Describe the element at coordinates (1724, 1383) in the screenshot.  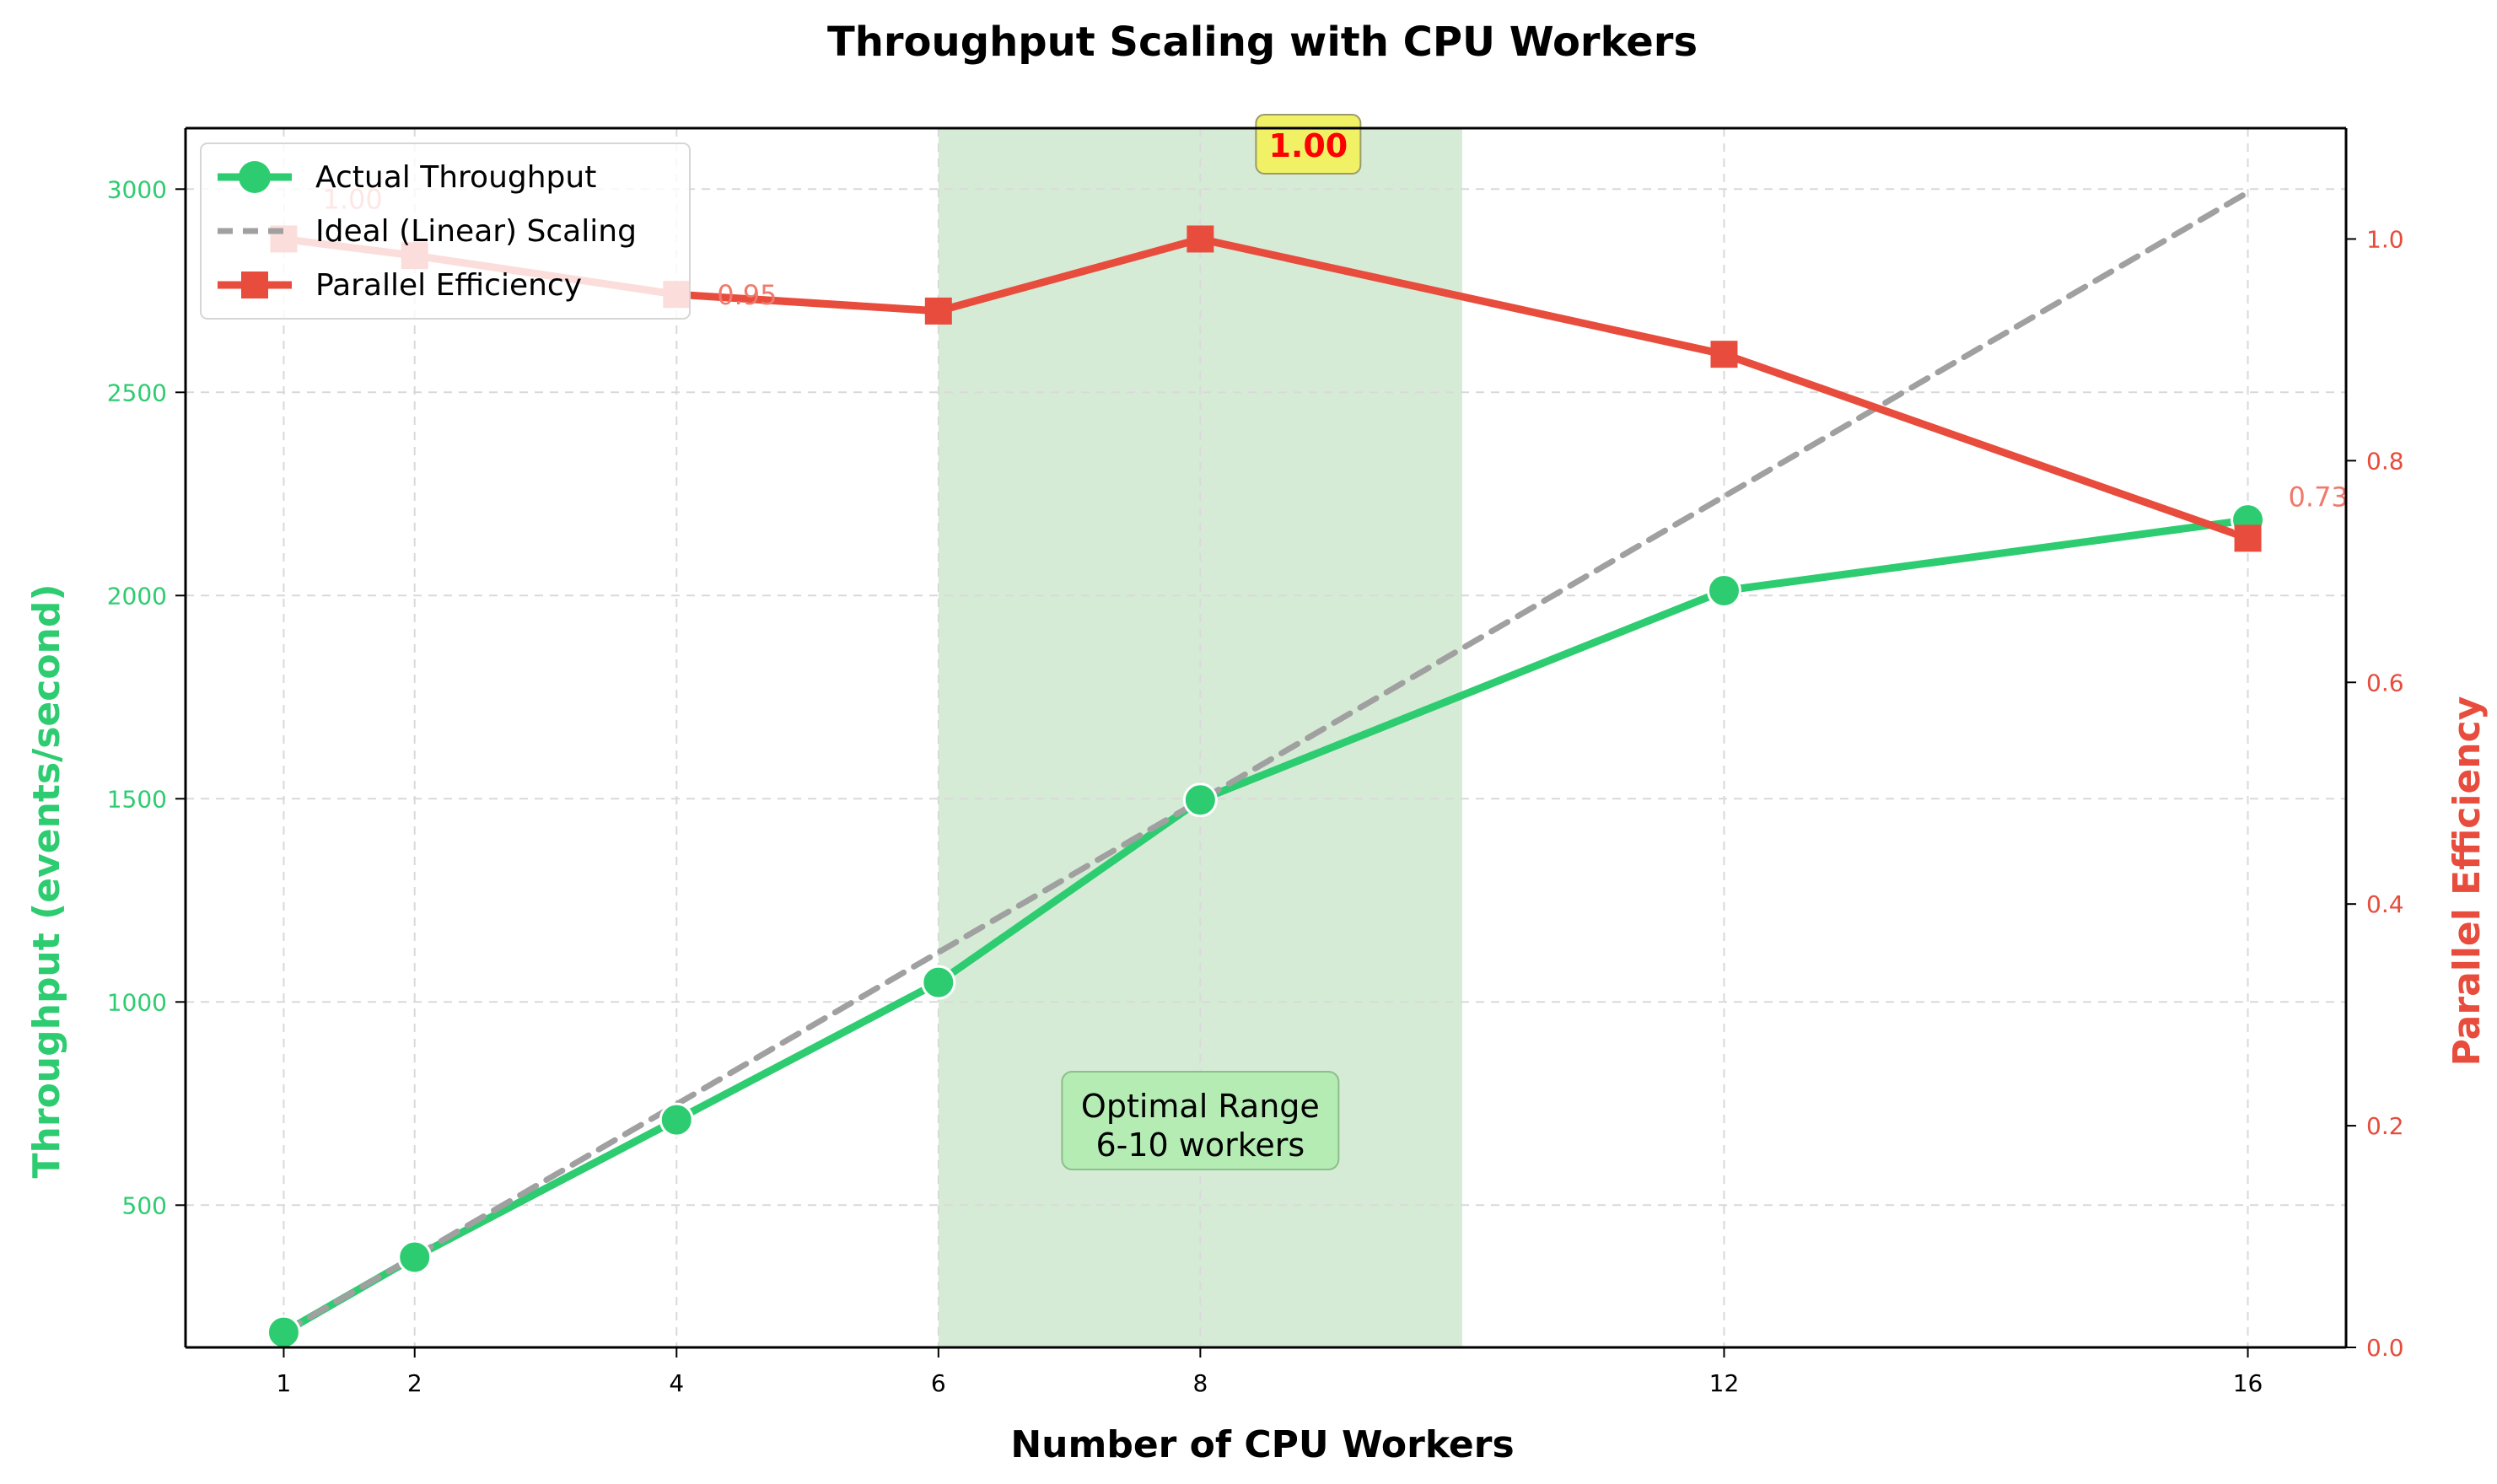
I see `x-tick-label: 12` at that location.